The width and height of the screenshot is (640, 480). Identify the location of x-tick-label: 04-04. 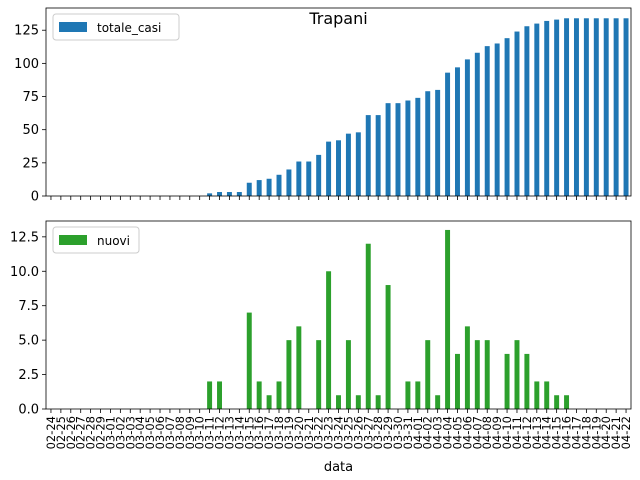
(448, 432).